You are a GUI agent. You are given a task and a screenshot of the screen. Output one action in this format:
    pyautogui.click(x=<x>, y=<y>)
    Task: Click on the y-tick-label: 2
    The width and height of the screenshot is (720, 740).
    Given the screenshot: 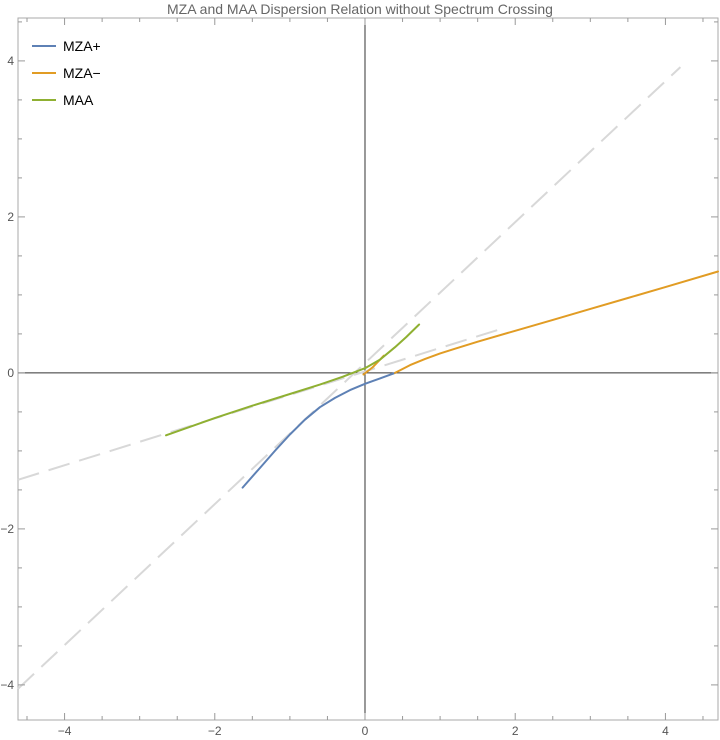 What is the action you would take?
    pyautogui.click(x=10, y=217)
    